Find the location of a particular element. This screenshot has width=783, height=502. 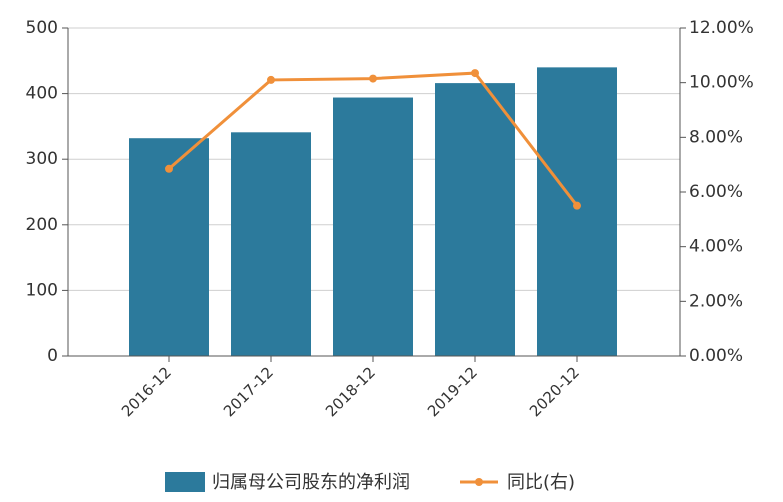

legend-label: 归属母公司股东的净利润 is located at coordinates (311, 482).